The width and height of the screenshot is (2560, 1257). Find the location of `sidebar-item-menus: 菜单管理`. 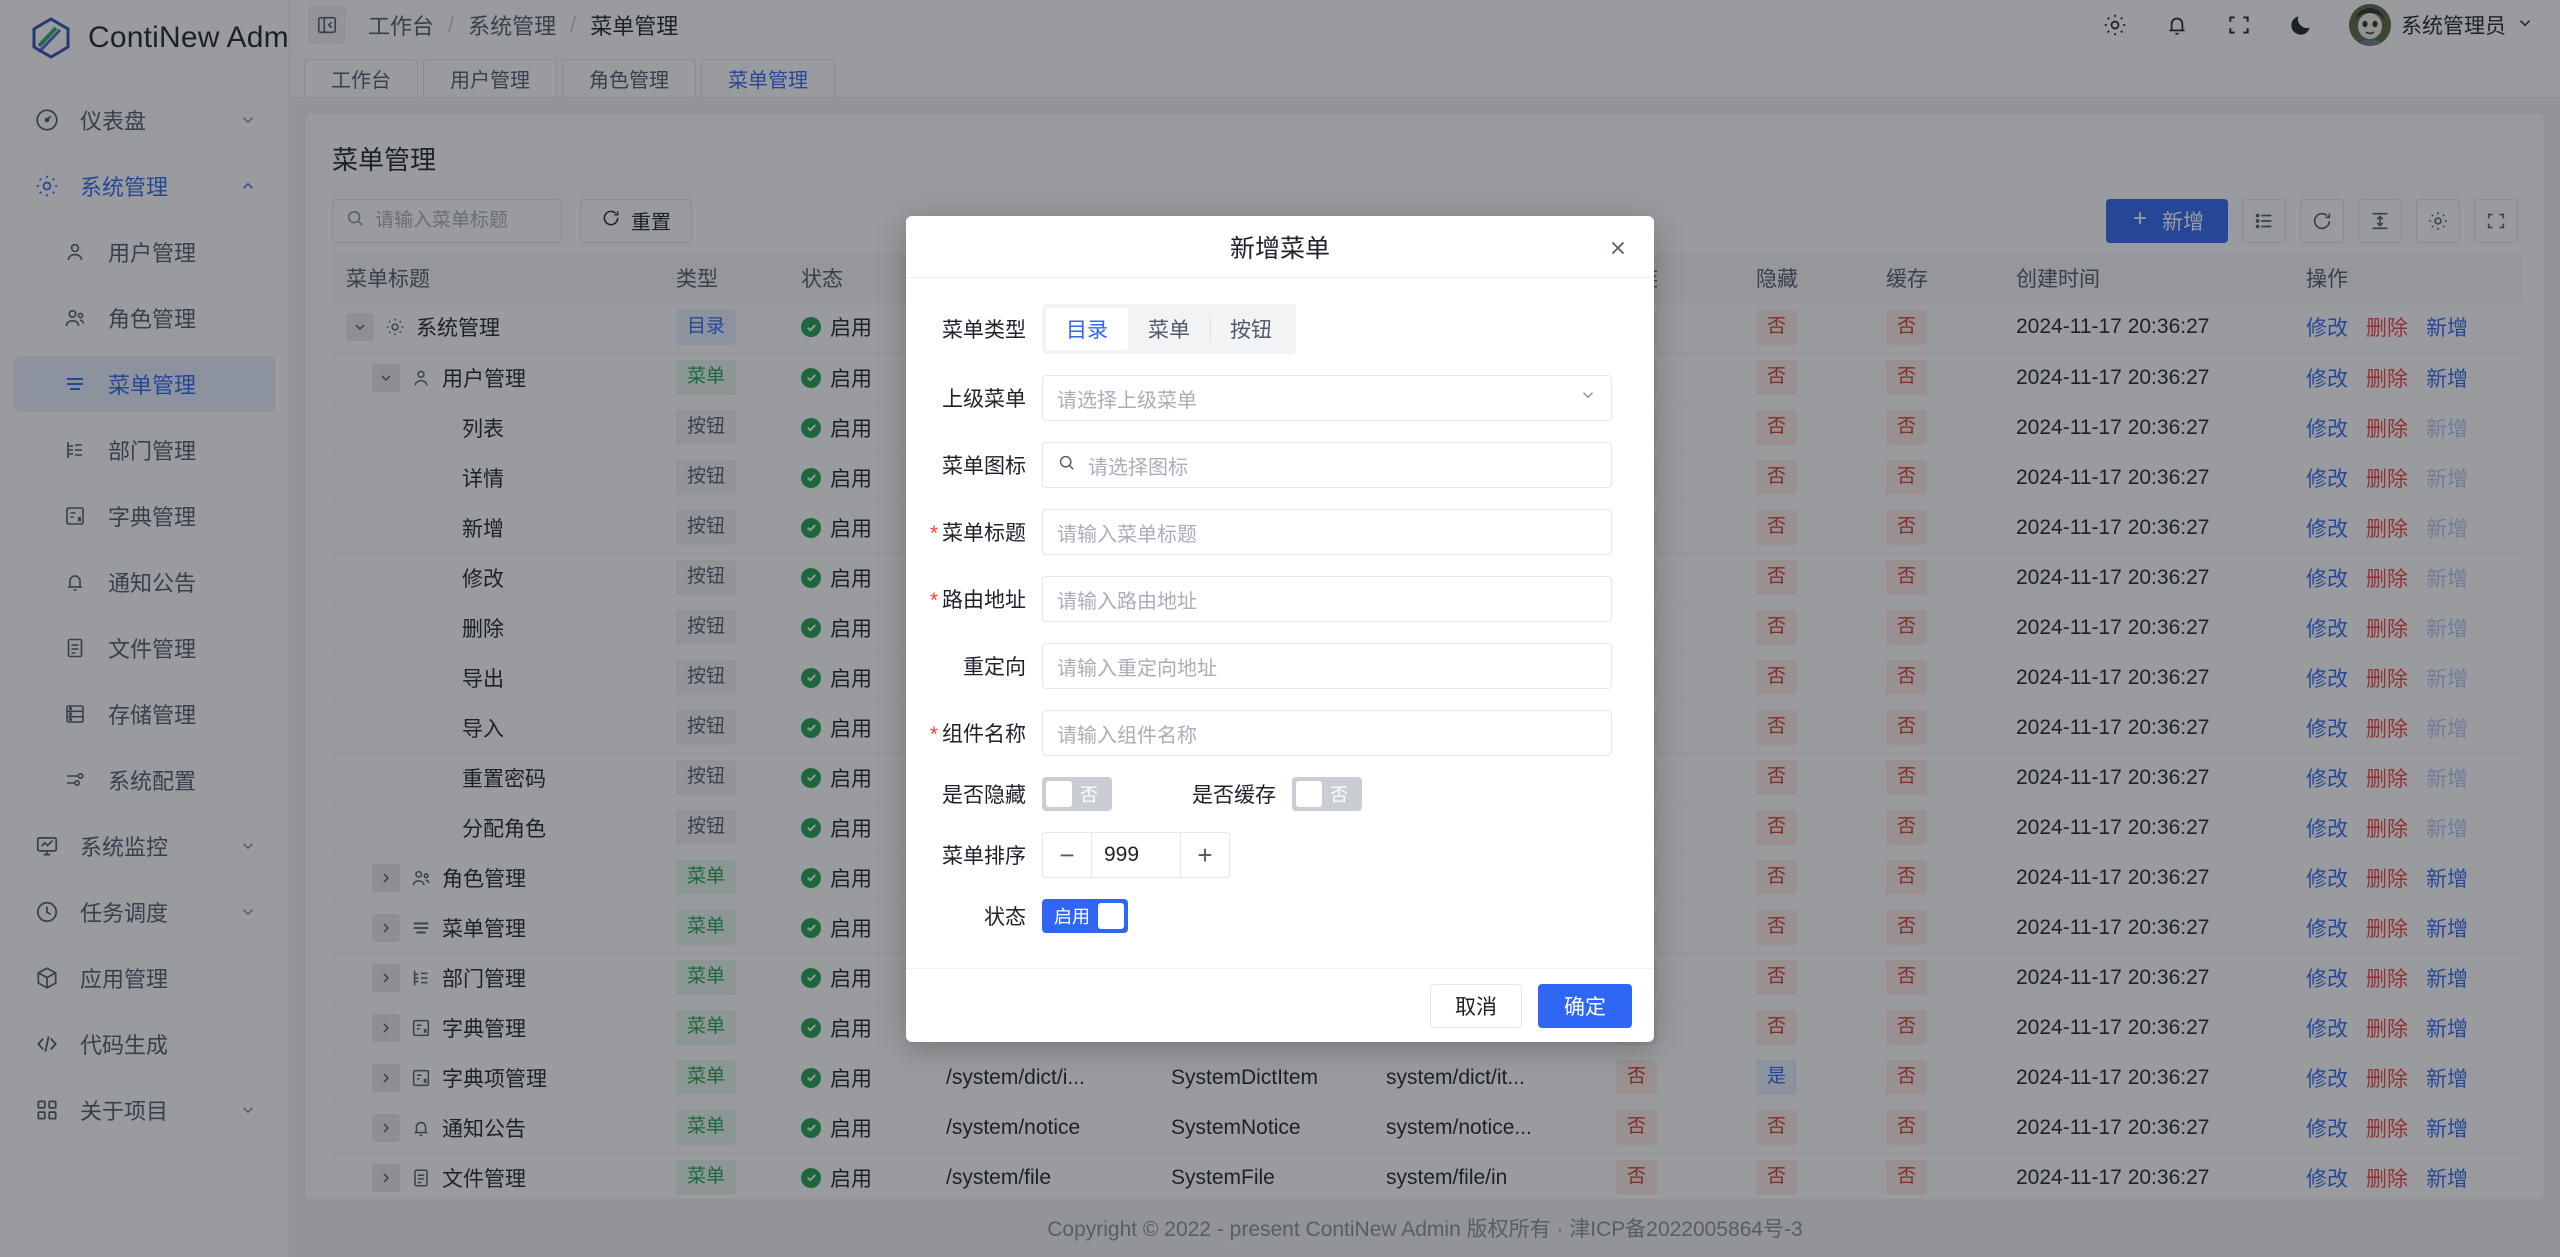

sidebar-item-menus: 菜单管理 is located at coordinates (144, 384).